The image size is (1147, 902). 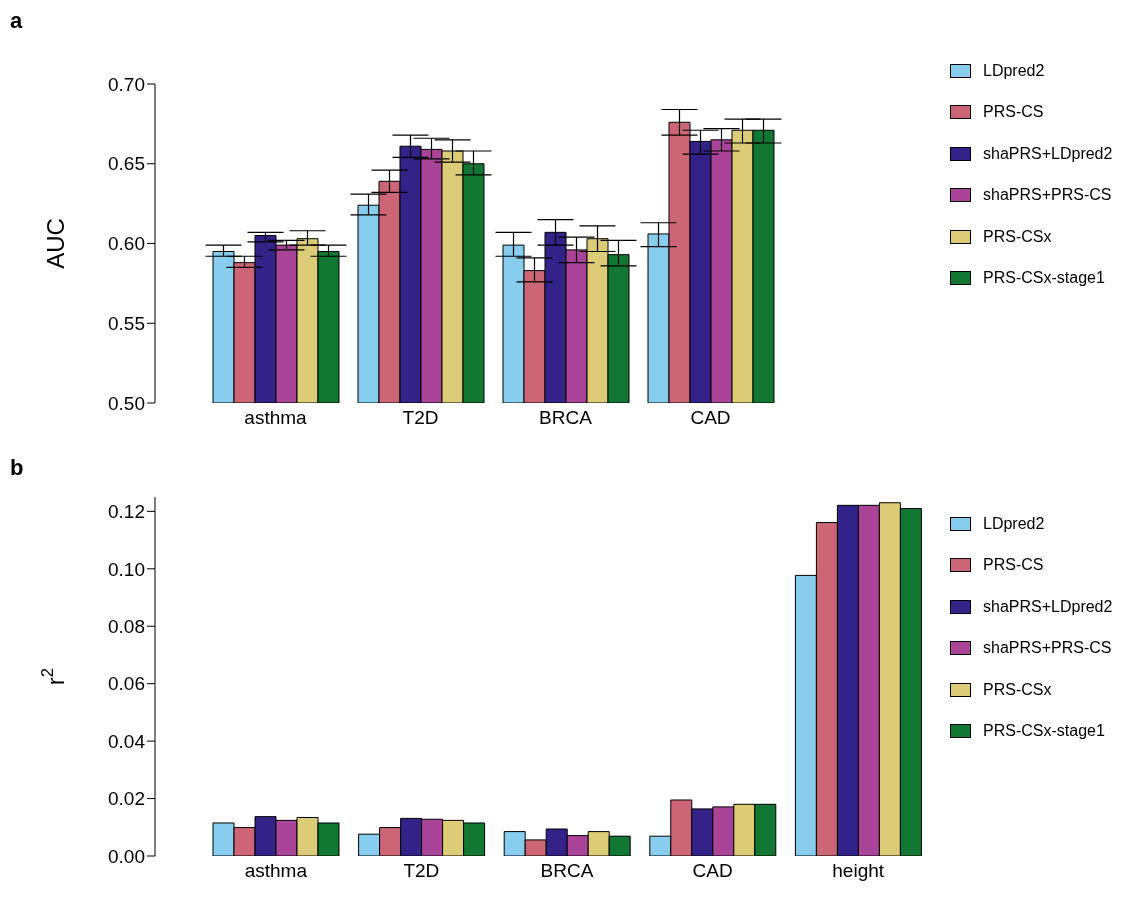 I want to click on y-tick-label: 0.04, so click(x=127, y=741).